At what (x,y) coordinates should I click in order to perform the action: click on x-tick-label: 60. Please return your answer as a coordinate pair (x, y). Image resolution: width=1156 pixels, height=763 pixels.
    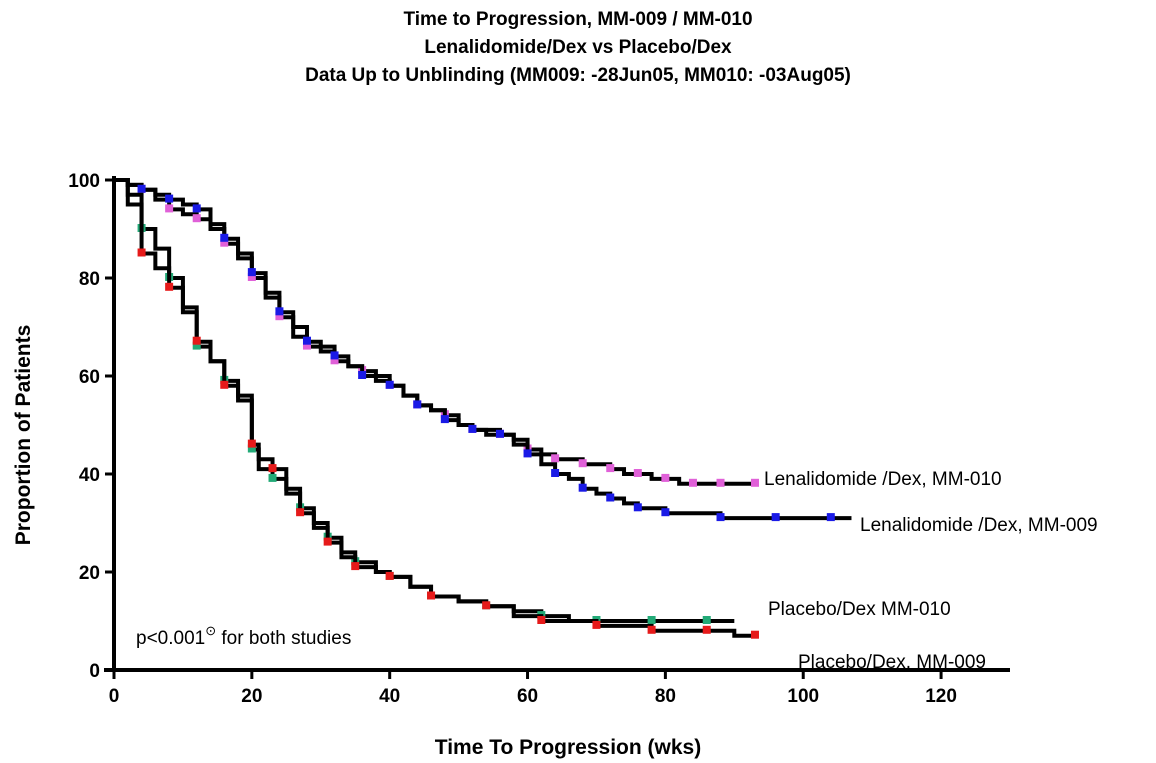
    Looking at the image, I should click on (527, 696).